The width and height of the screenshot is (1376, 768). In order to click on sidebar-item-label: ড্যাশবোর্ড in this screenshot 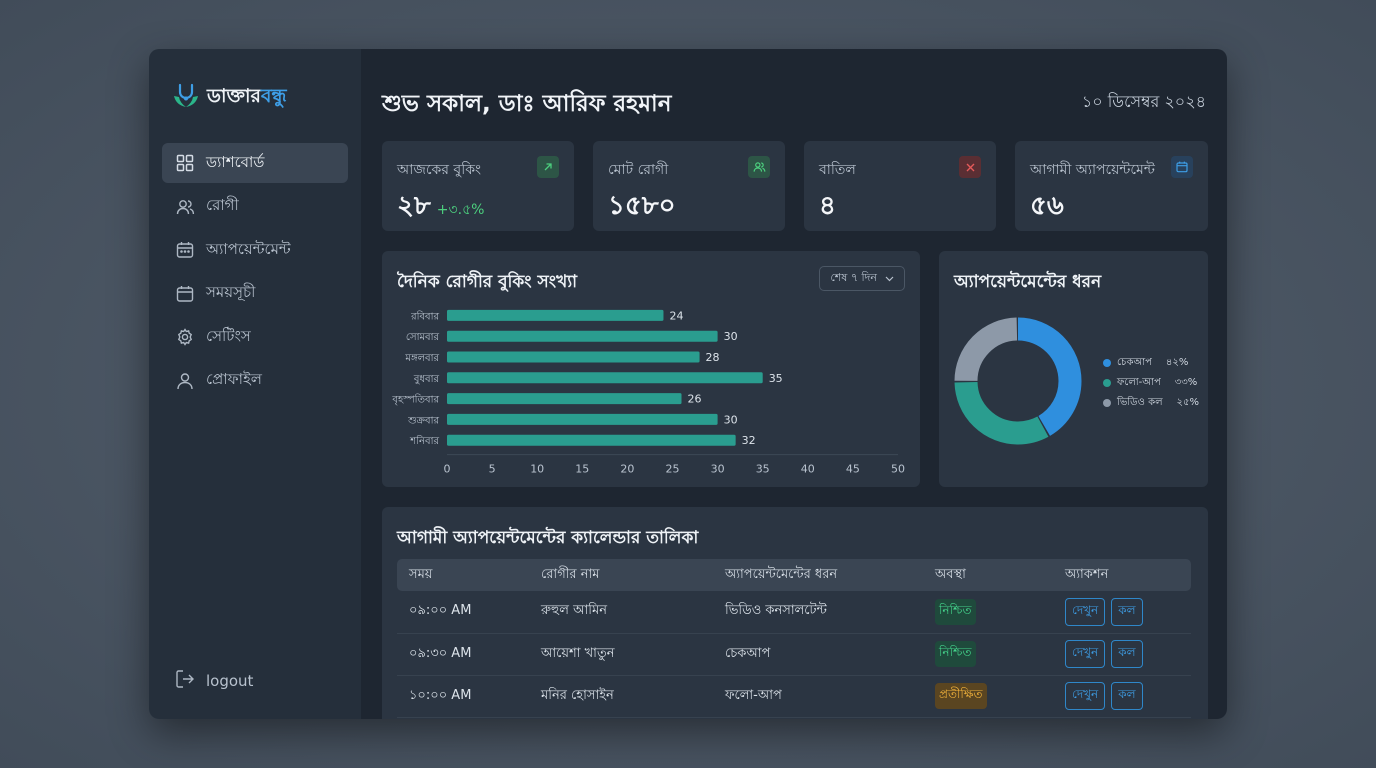, I will do `click(235, 161)`.